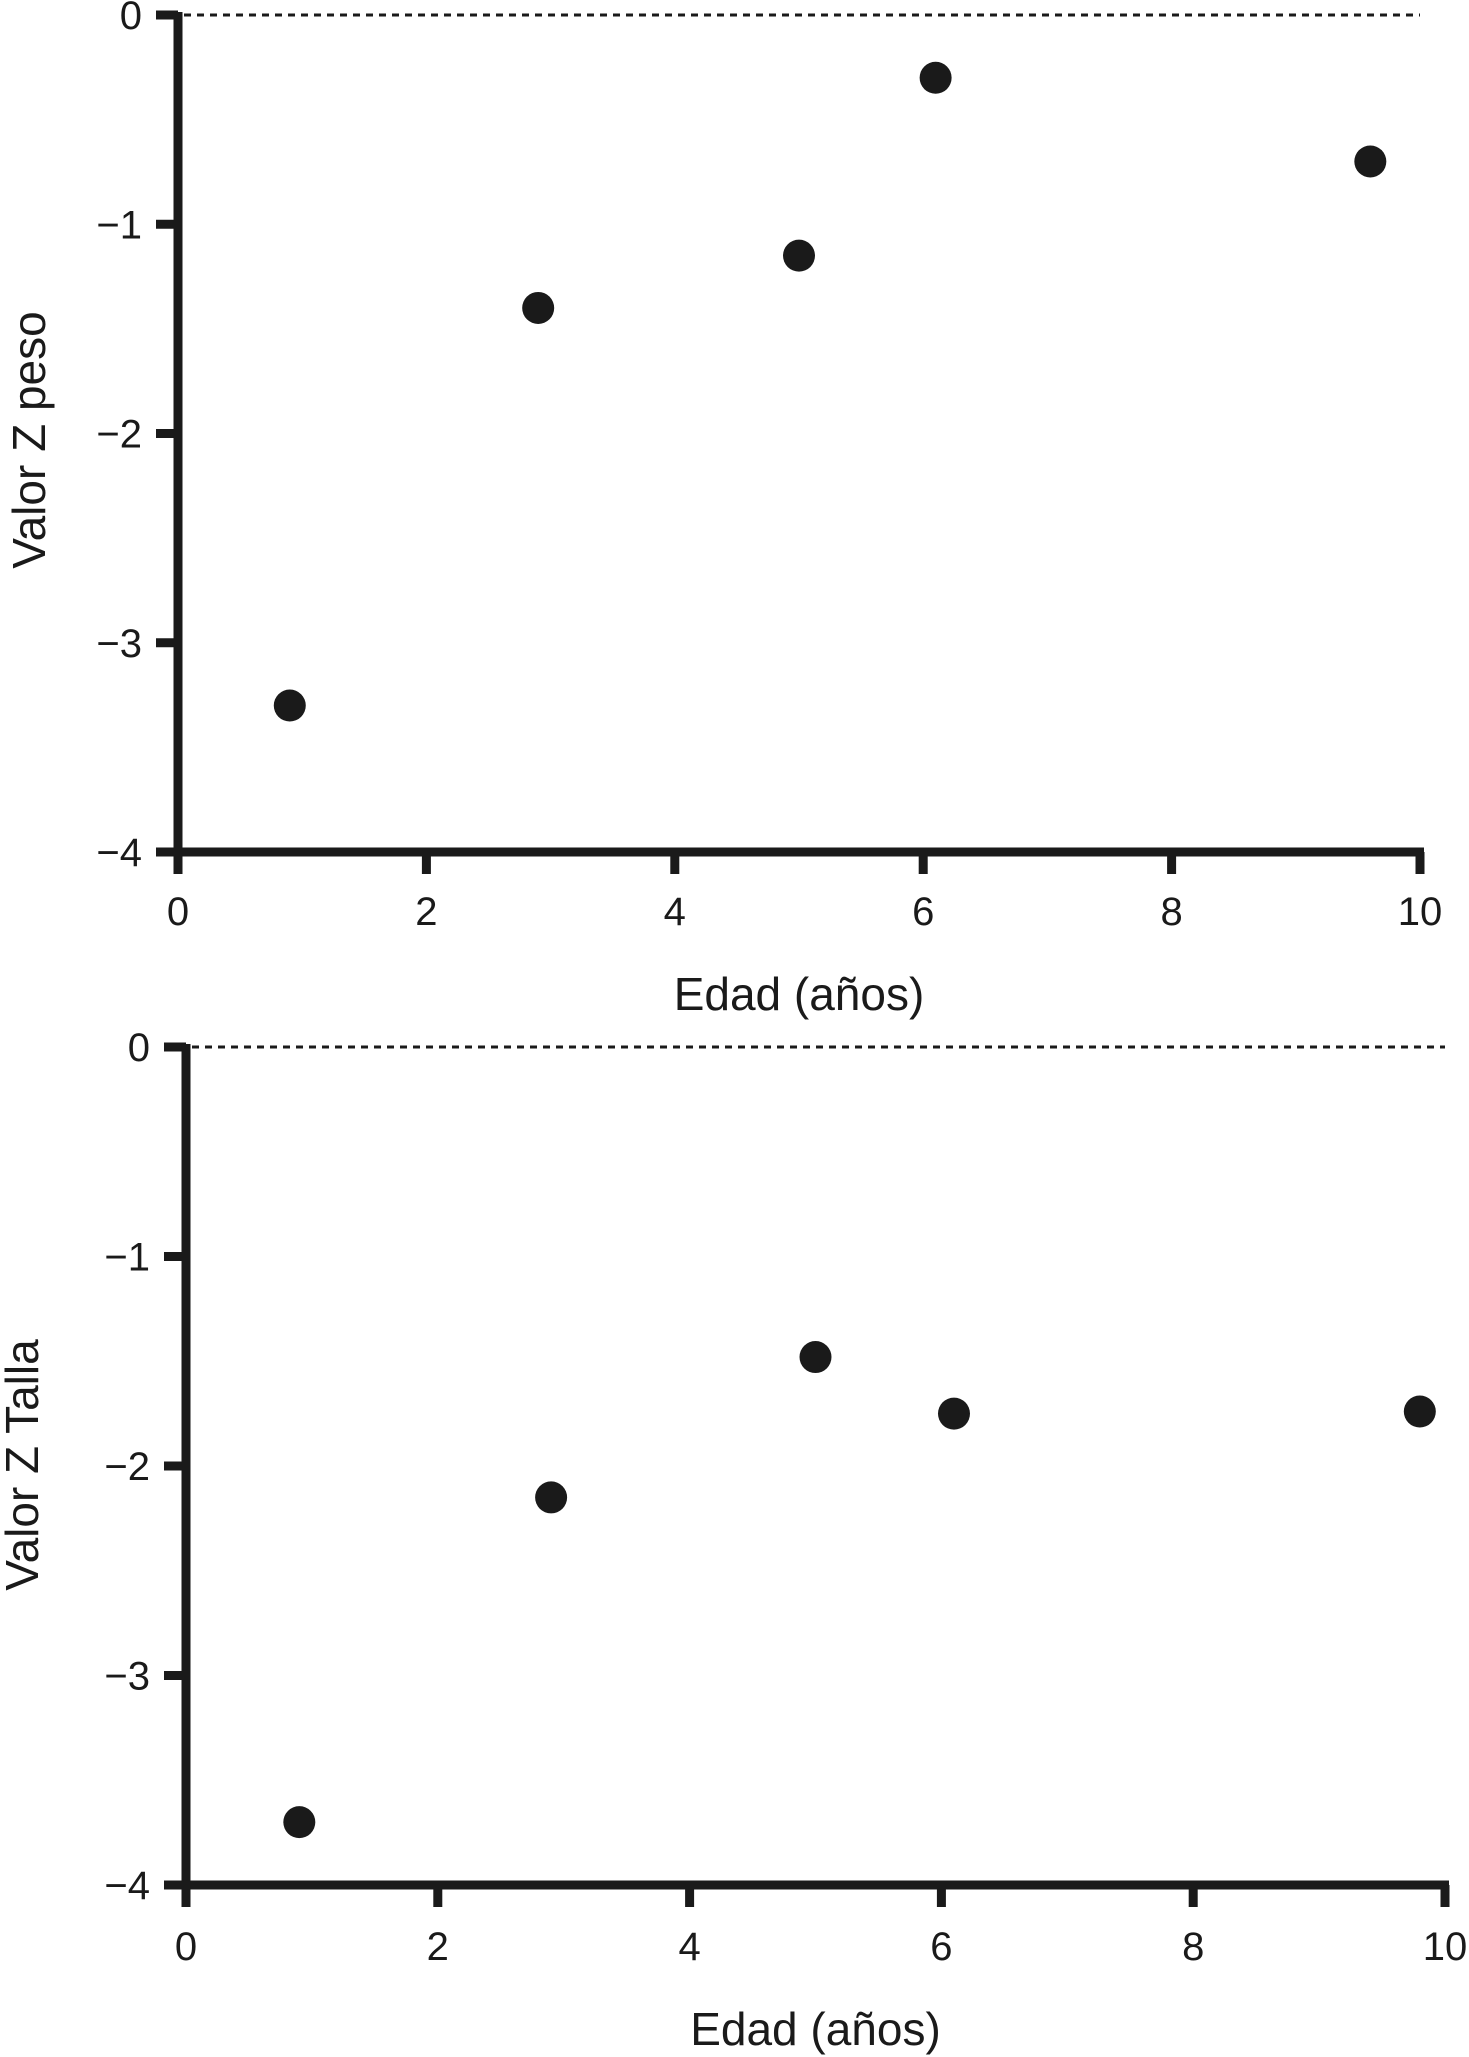 Image resolution: width=1469 pixels, height=2057 pixels. Describe the element at coordinates (24, 1465) in the screenshot. I see `y-axis-label: Valor Z Talla` at that location.